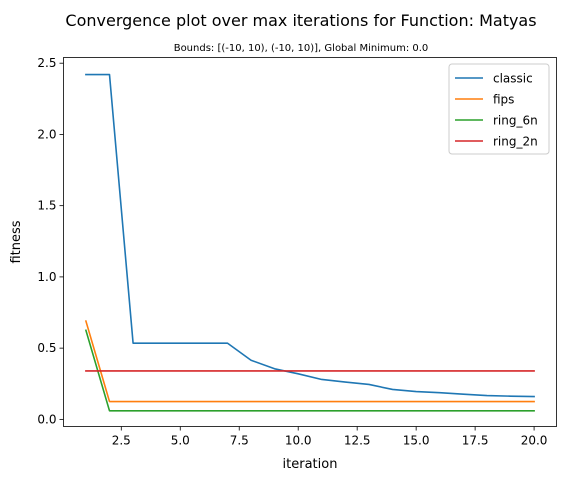 The width and height of the screenshot is (570, 484). I want to click on y-tick-label: 1.5, so click(46, 206).